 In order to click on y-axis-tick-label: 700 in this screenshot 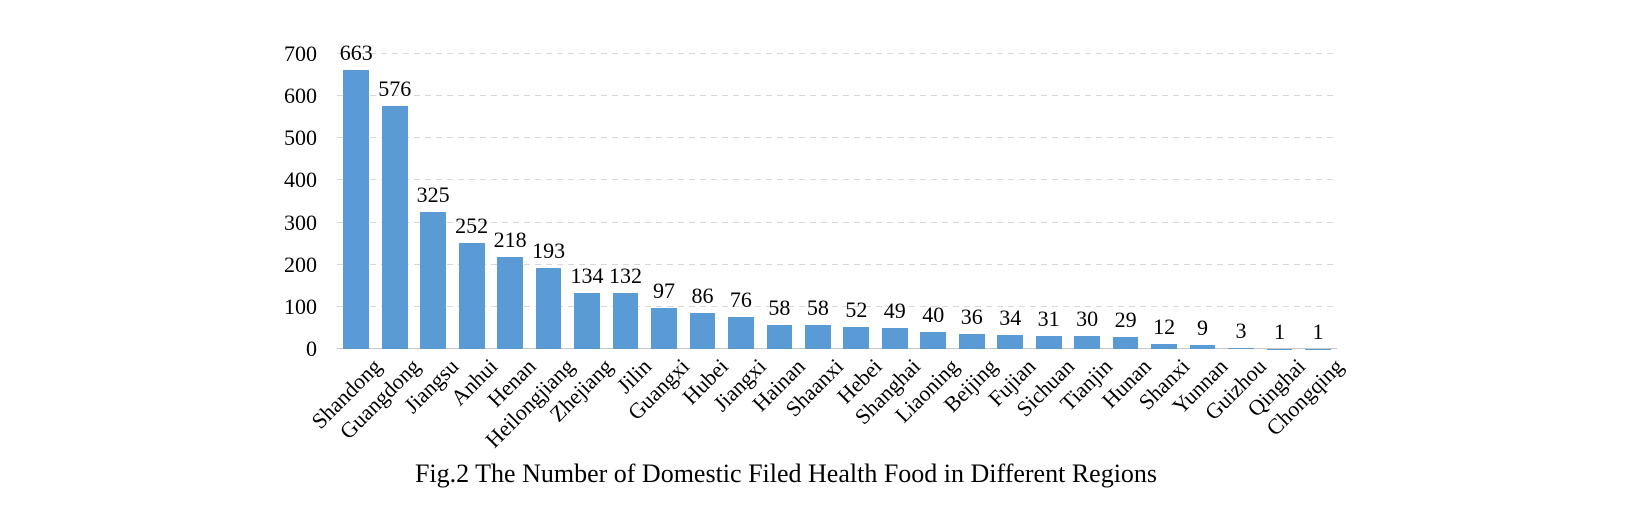, I will do `click(300, 53)`.